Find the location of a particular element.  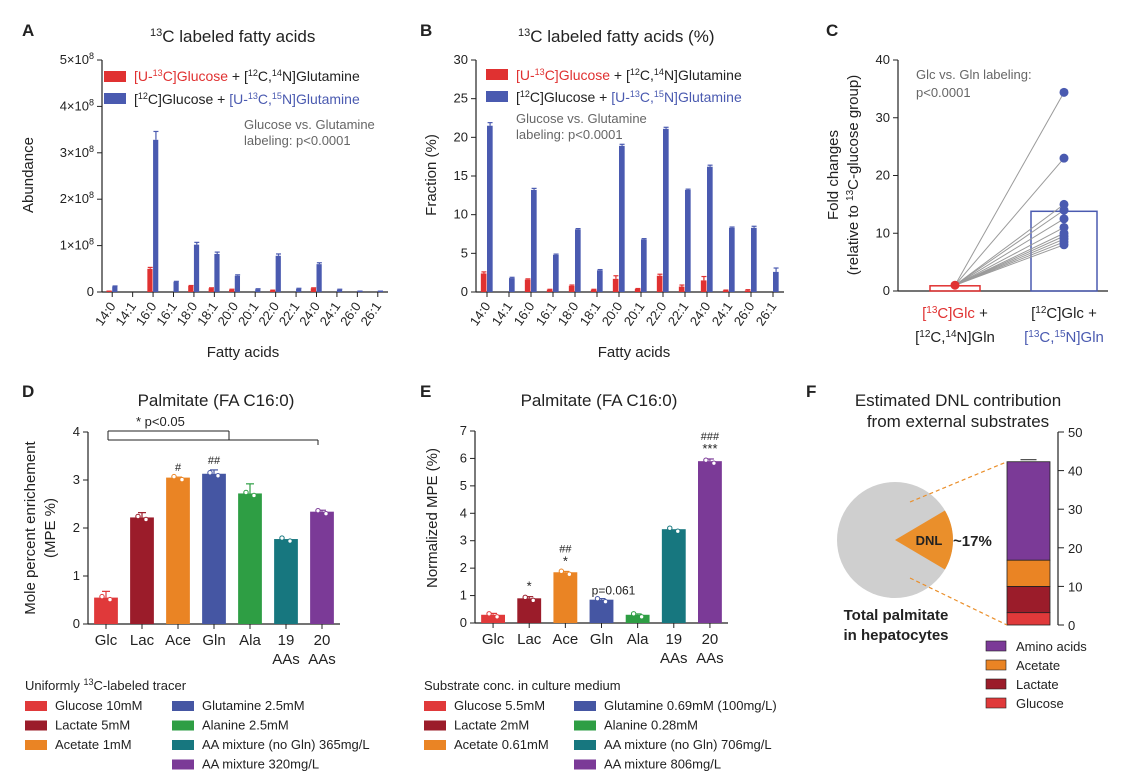

panel-e-ytick-label: 0 is located at coordinates (463, 622).